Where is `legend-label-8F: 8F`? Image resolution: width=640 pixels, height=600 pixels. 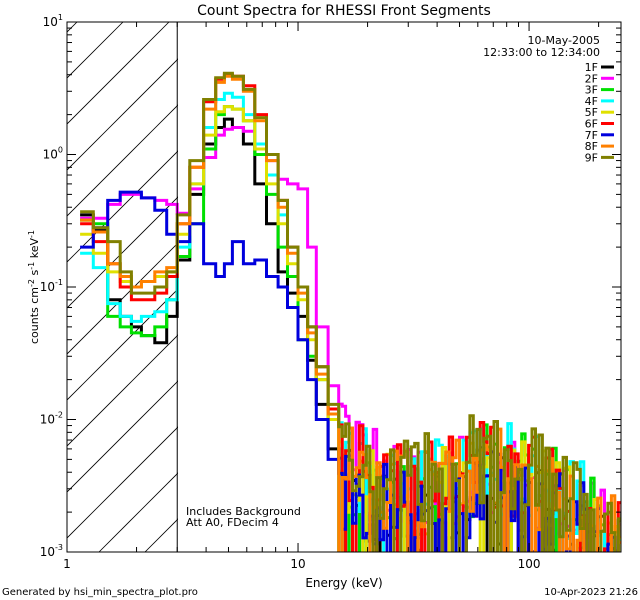
legend-label-8F: 8F is located at coordinates (591, 146).